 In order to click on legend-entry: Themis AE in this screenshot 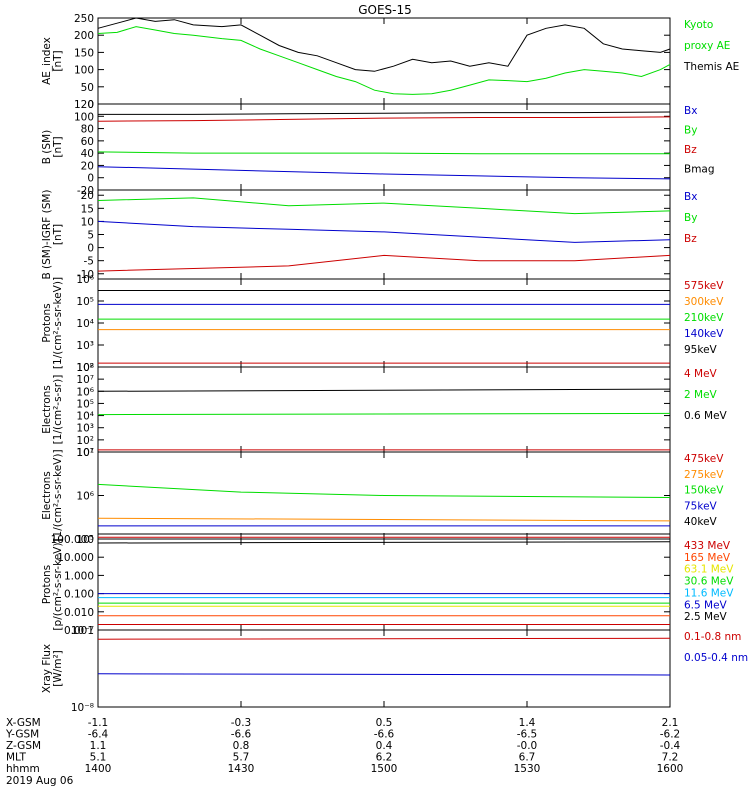, I will do `click(711, 67)`.